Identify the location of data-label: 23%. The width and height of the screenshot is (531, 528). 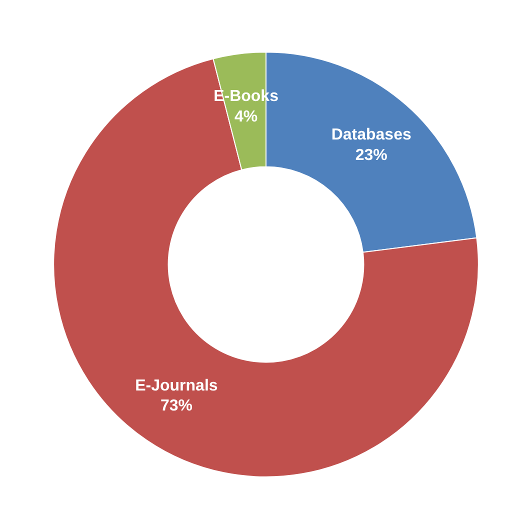
(371, 155).